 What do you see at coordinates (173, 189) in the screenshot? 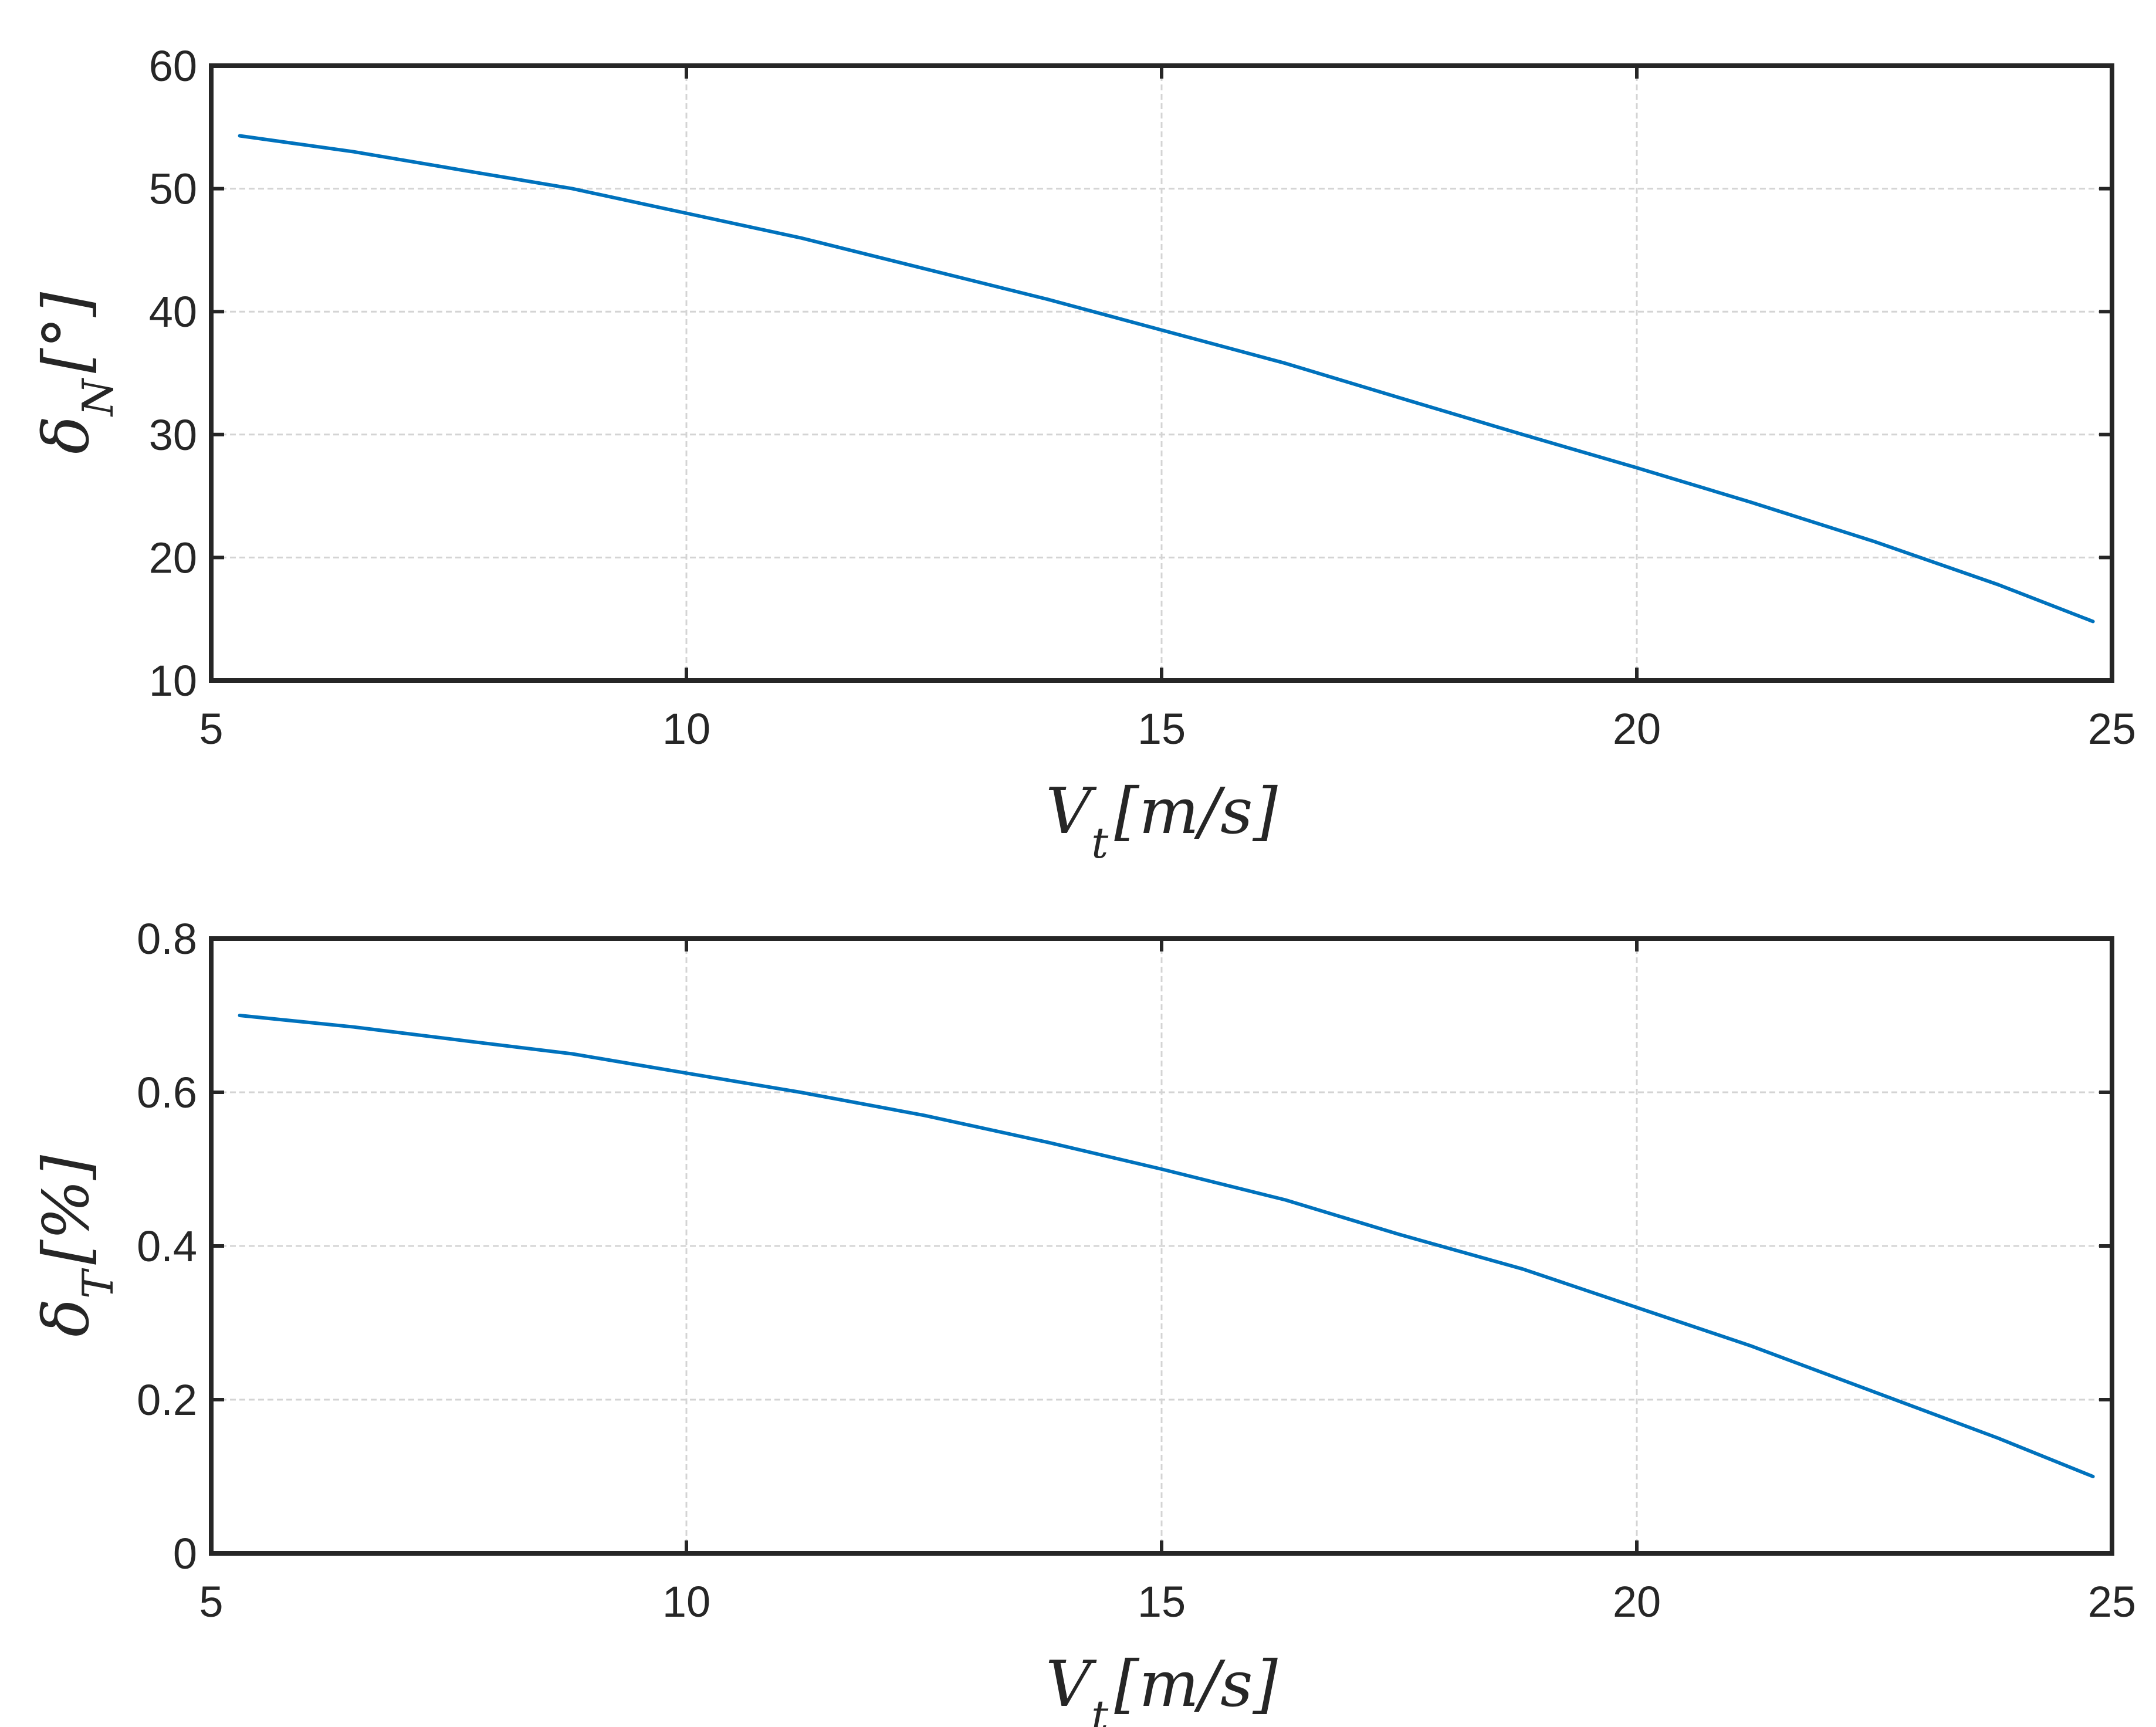
I see `y-tick-label: 50` at bounding box center [173, 189].